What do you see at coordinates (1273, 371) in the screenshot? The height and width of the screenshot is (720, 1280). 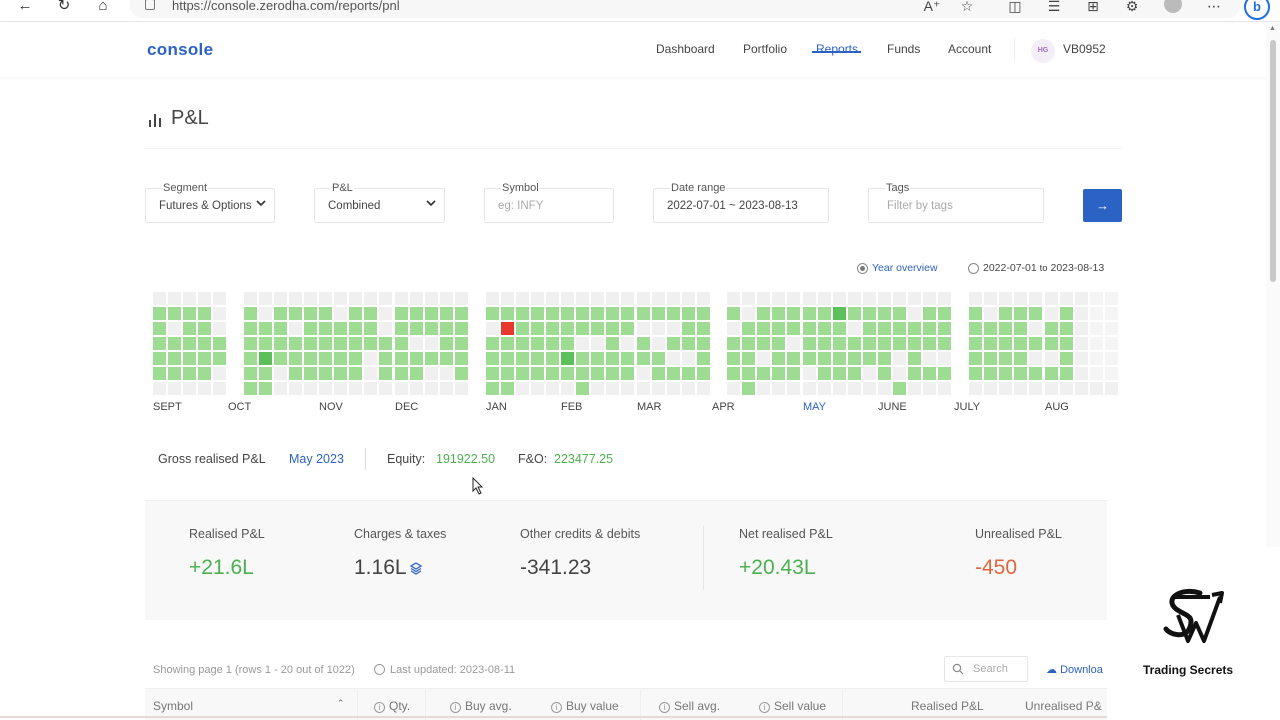 I see `scrollbar` at bounding box center [1273, 371].